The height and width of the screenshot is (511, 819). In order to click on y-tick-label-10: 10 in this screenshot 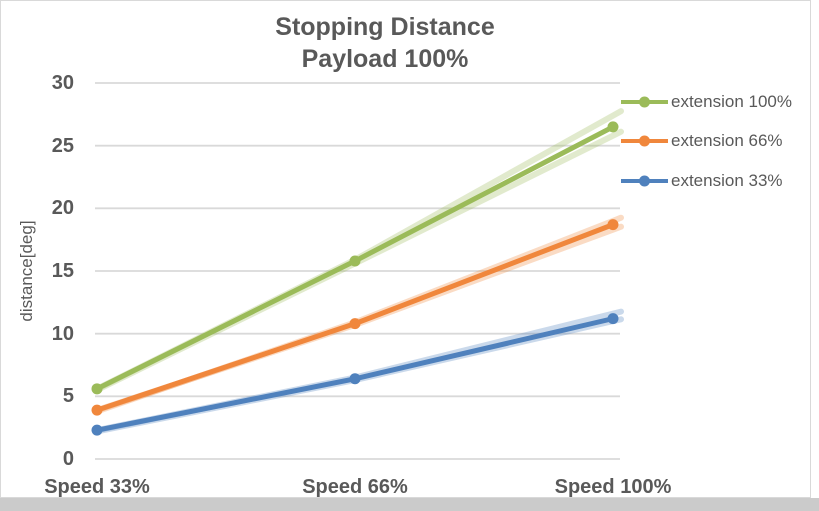, I will do `click(62, 333)`.